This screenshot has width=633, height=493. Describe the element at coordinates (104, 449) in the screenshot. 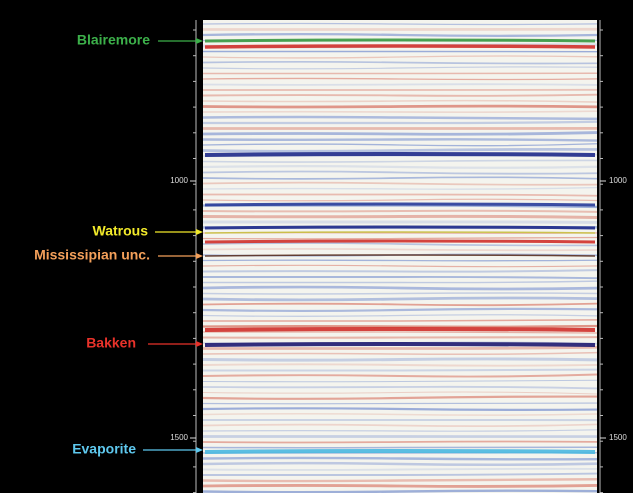

I see `horizon-label: Evaporite` at that location.